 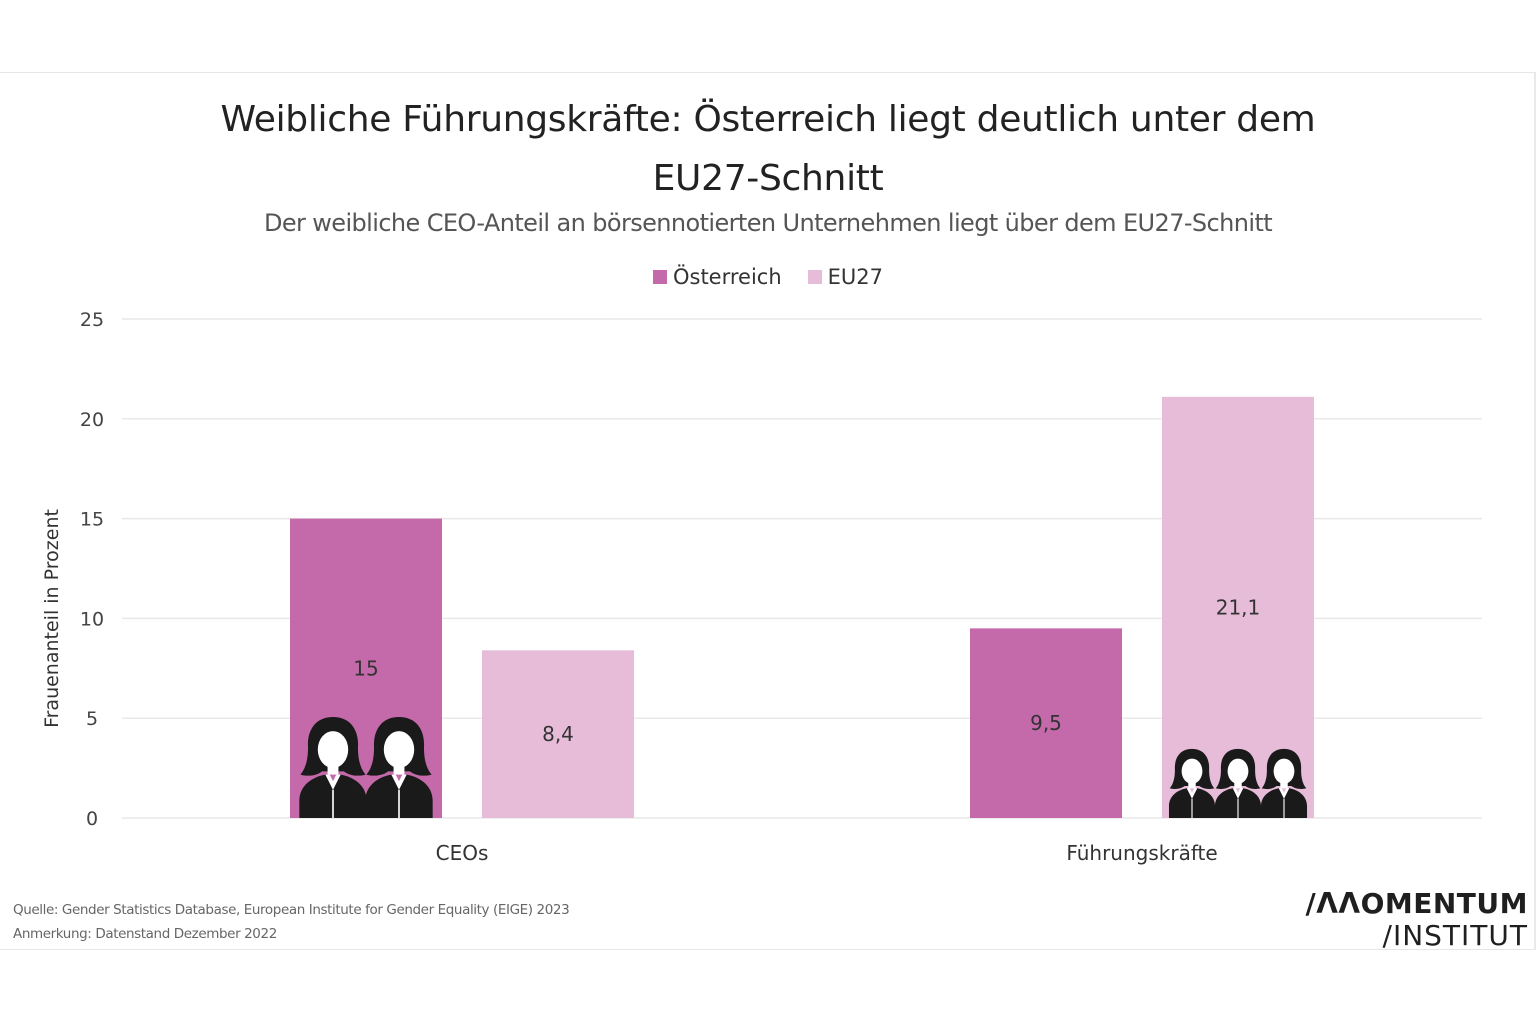 What do you see at coordinates (52, 618) in the screenshot?
I see `y-axis-title: Frauenanteil in Prozent` at bounding box center [52, 618].